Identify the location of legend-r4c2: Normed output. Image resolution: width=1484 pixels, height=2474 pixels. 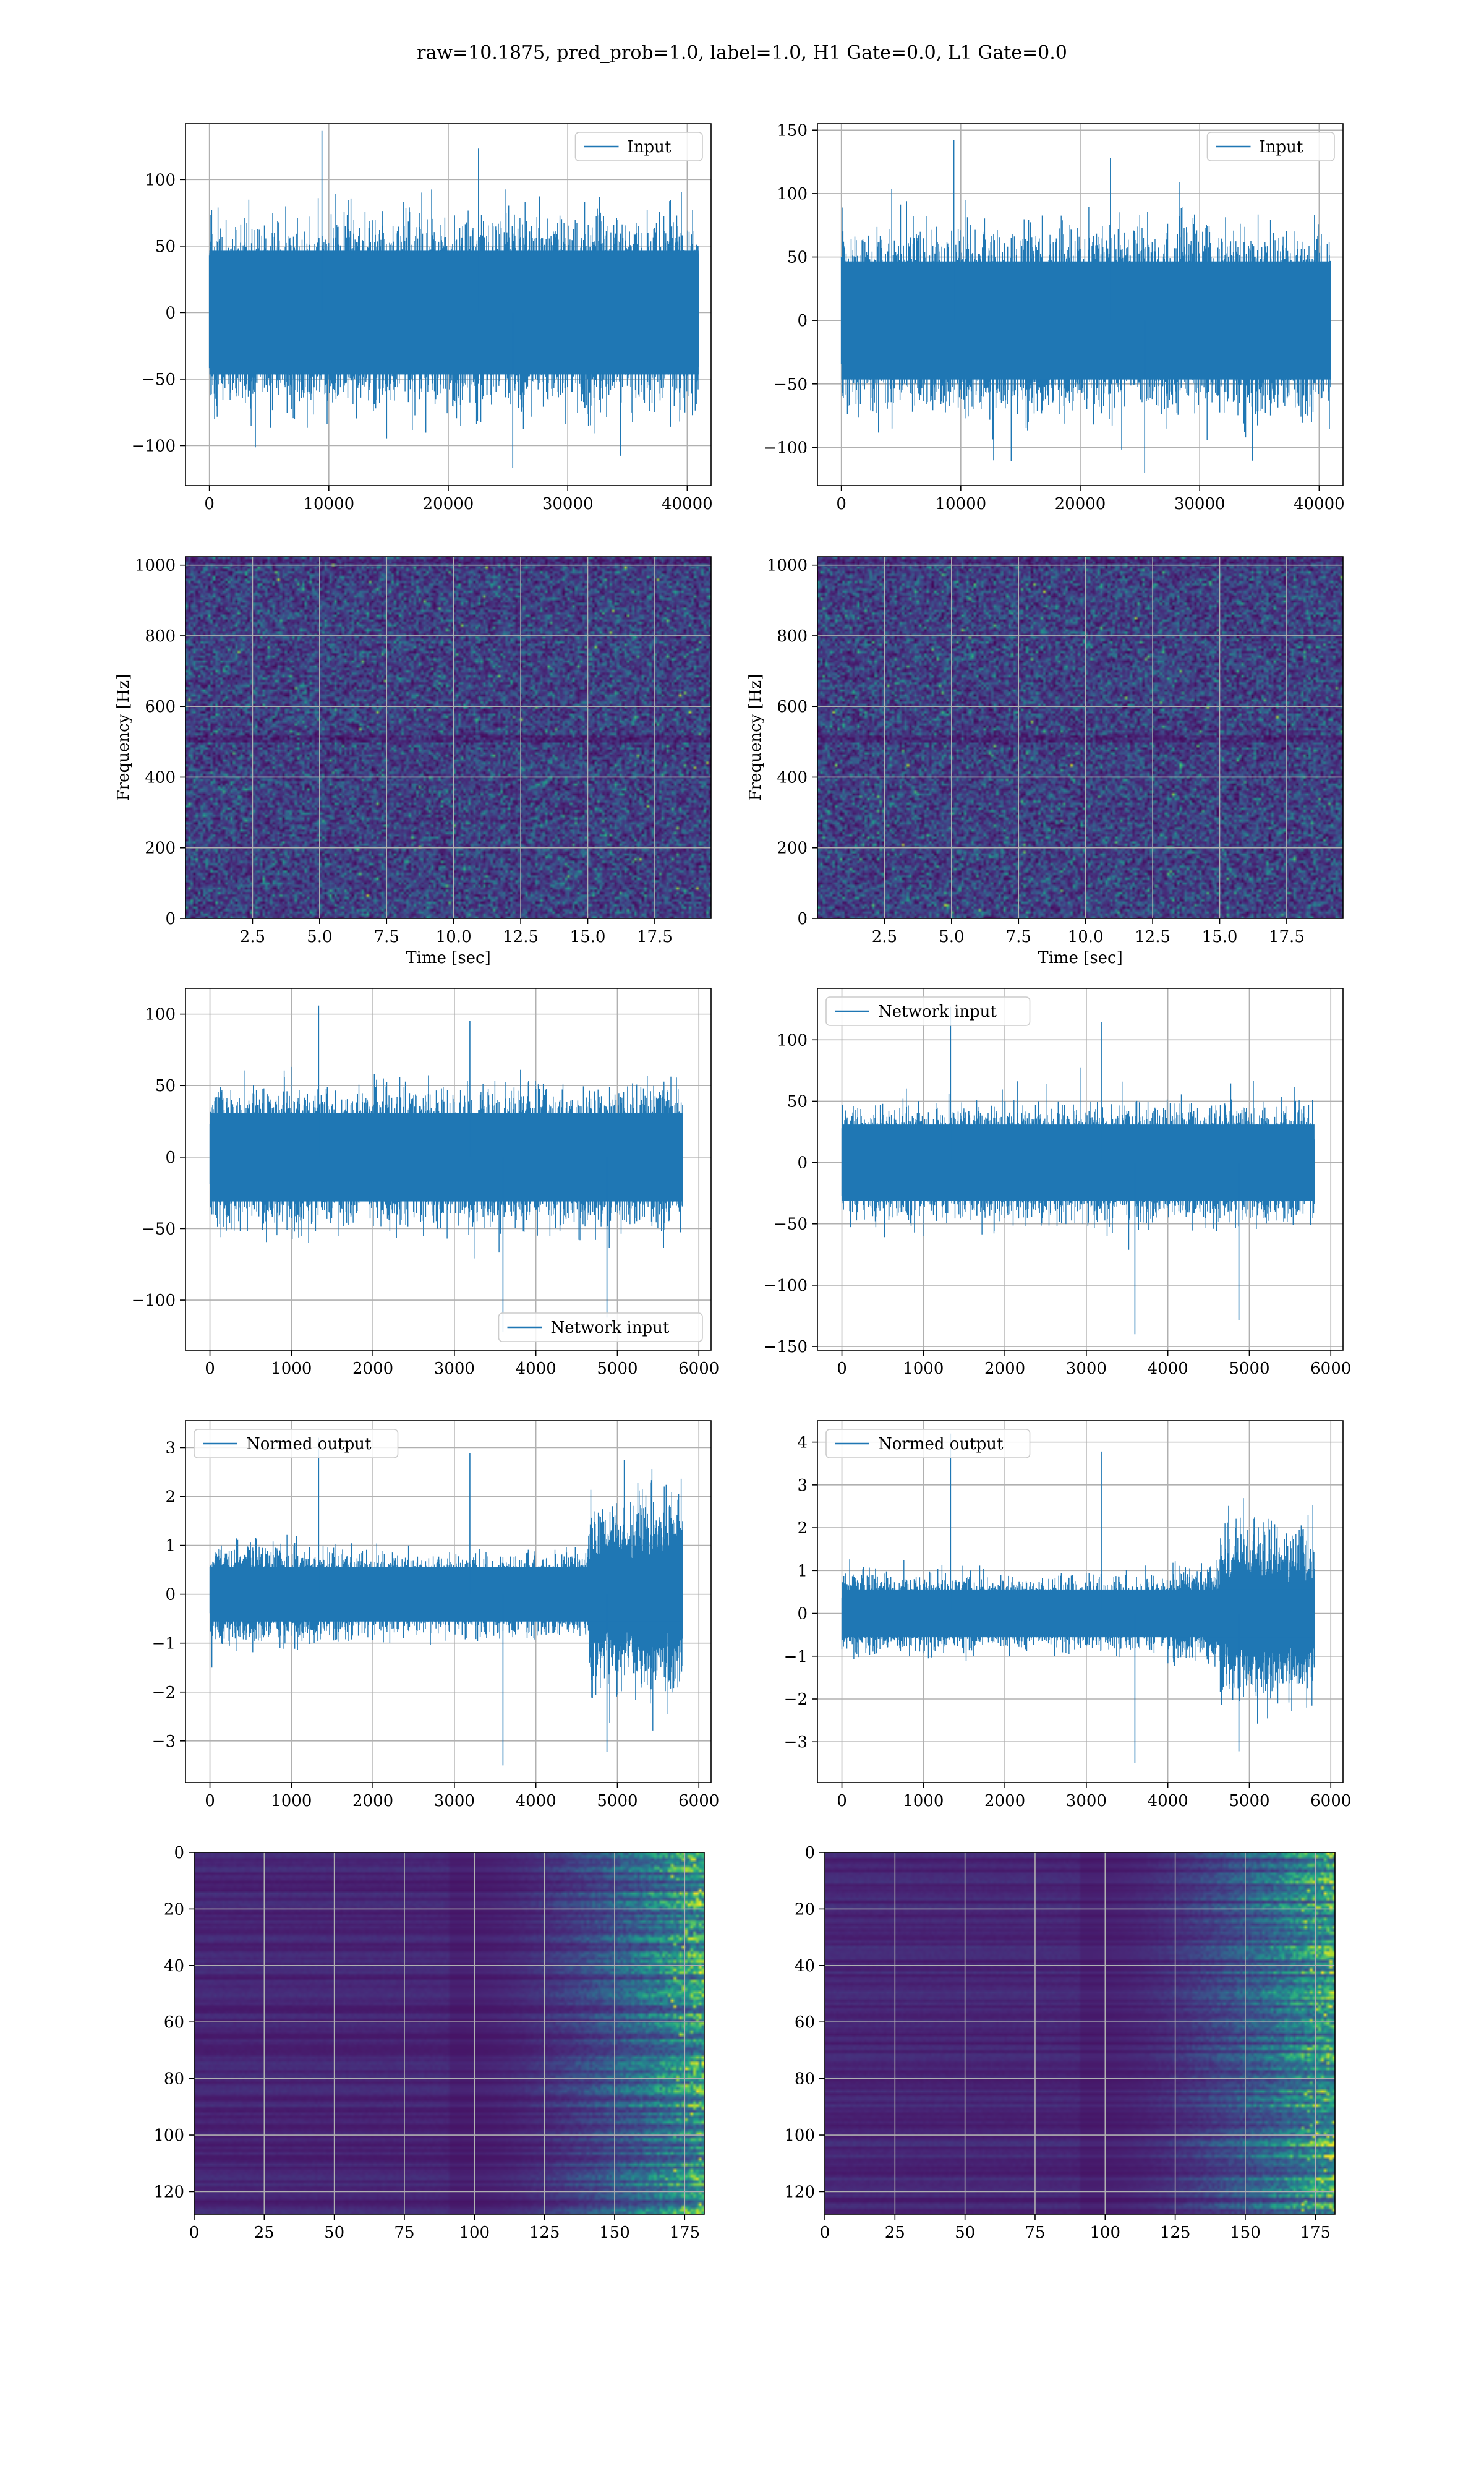
(928, 1444).